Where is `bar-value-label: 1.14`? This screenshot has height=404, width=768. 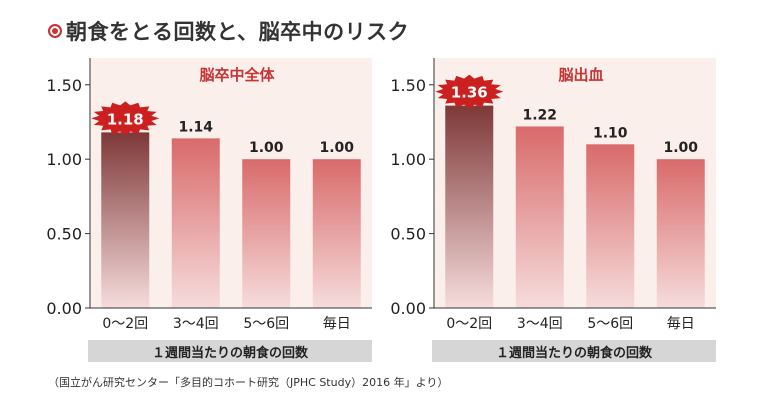 bar-value-label: 1.14 is located at coordinates (195, 127).